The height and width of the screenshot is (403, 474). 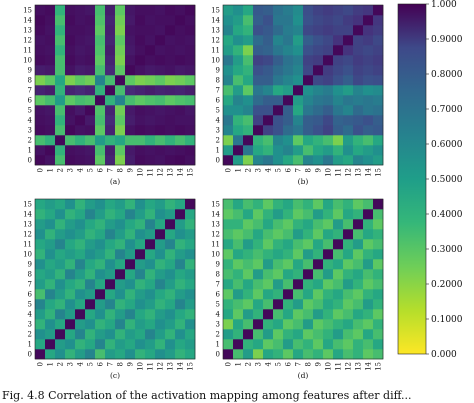 I want to click on heatmap-frame, so click(x=115, y=85).